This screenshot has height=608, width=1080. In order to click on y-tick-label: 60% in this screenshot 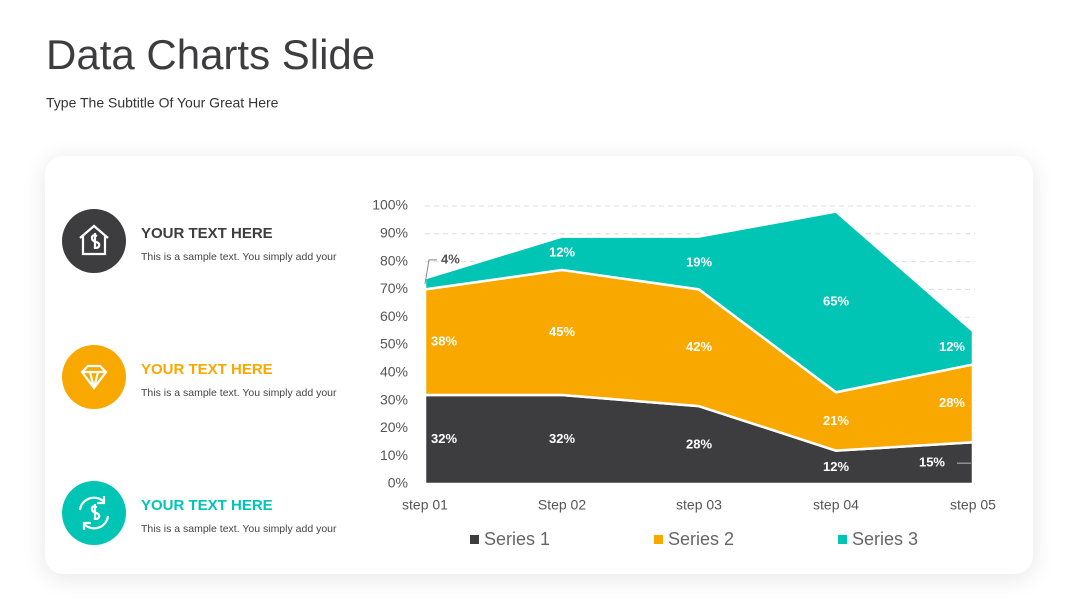, I will do `click(394, 316)`.